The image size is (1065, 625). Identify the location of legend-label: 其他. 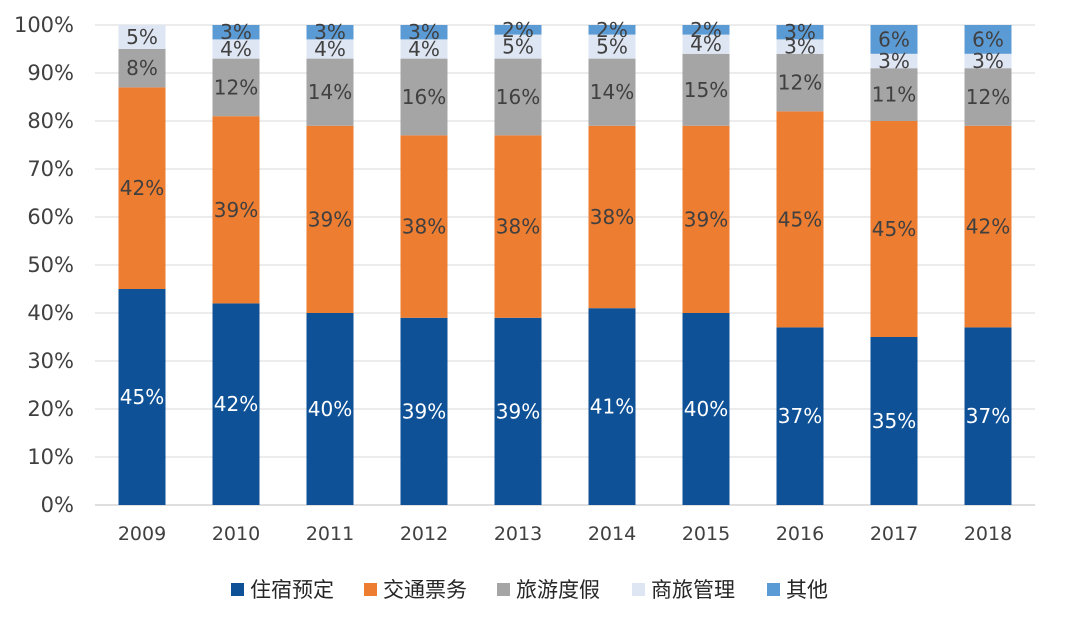
(807, 590).